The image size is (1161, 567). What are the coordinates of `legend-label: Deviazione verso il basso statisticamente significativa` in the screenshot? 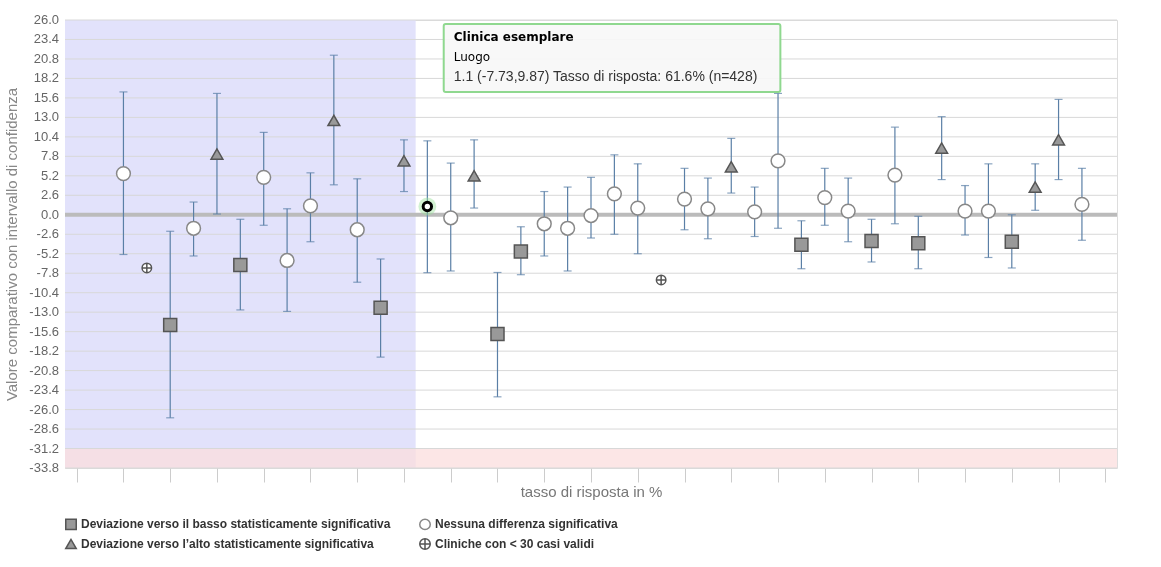 It's located at (236, 524).